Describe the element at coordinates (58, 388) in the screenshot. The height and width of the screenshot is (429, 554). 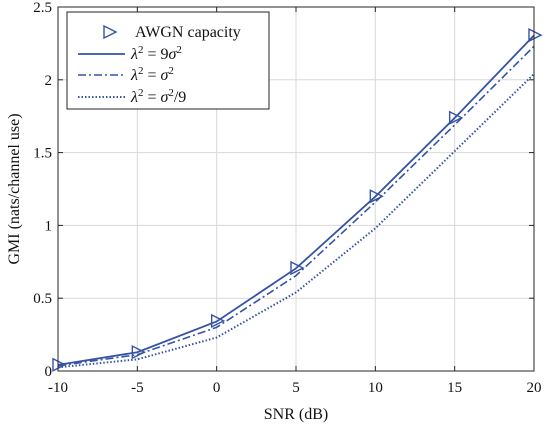
I see `x-tick-label: -10` at that location.